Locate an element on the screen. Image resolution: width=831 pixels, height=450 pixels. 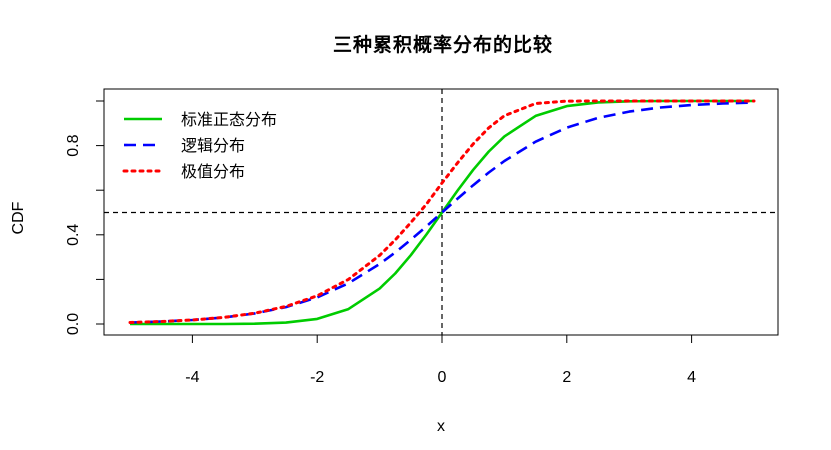
y-axis: 0.0 0.4 0.8 is located at coordinates (85, 217).